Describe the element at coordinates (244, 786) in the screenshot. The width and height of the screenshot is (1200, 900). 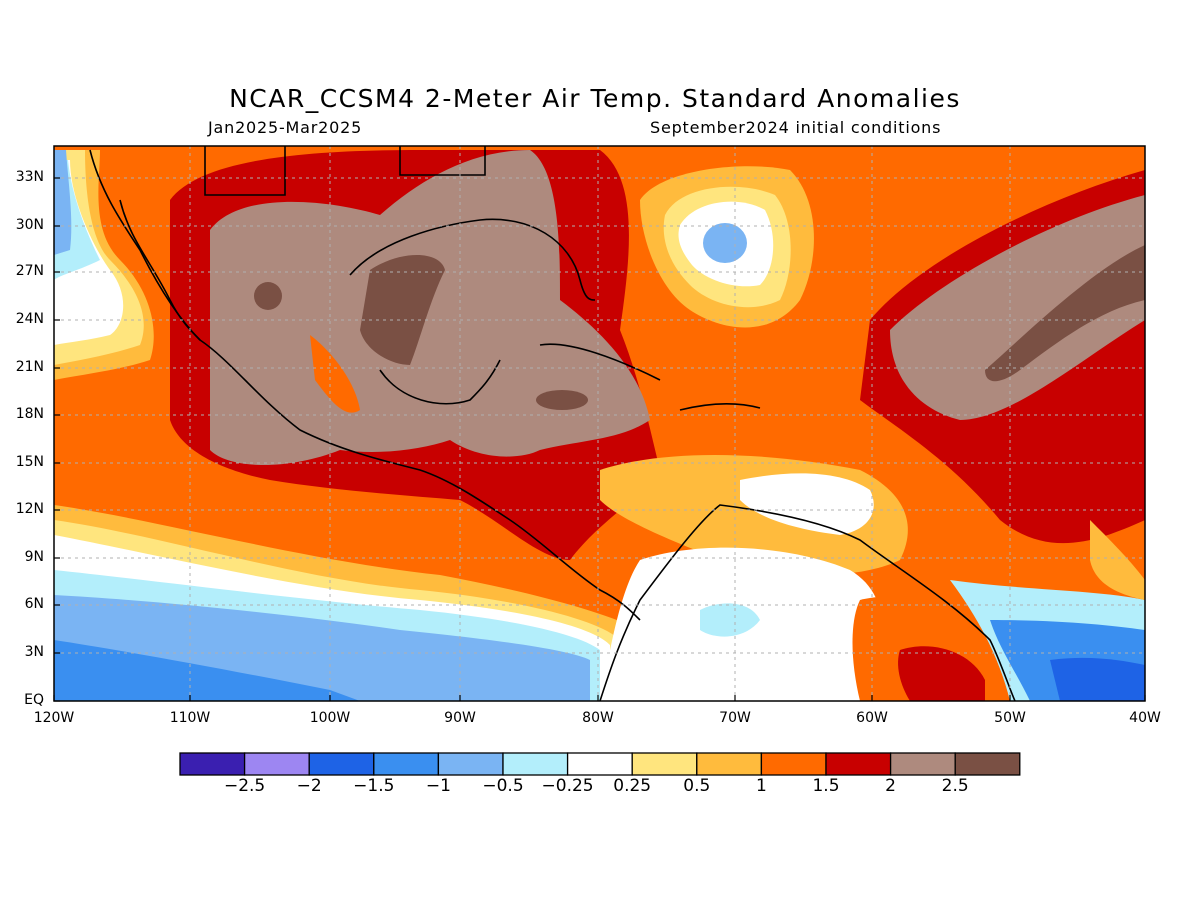
I see `colorbar-label: −2.5` at that location.